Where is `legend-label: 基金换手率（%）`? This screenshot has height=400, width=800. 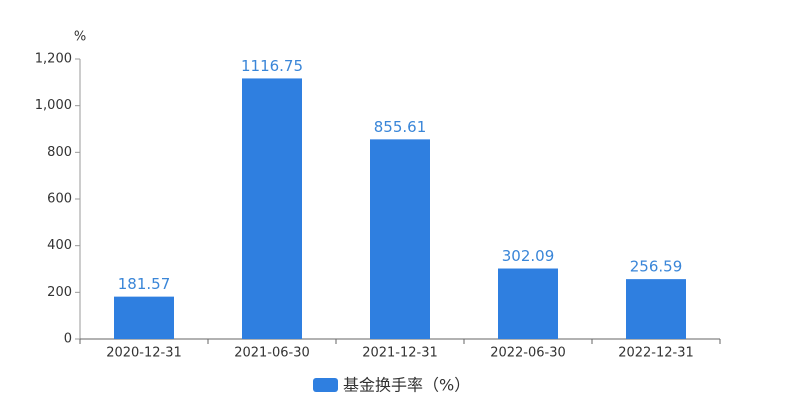
legend-label: 基金换手率（%） is located at coordinates (406, 385).